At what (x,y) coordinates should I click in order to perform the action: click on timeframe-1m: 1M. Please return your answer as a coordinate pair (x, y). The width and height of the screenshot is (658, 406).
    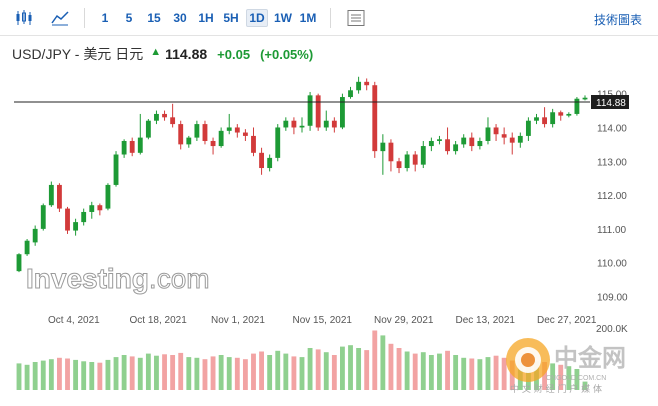
    Looking at the image, I should click on (308, 18).